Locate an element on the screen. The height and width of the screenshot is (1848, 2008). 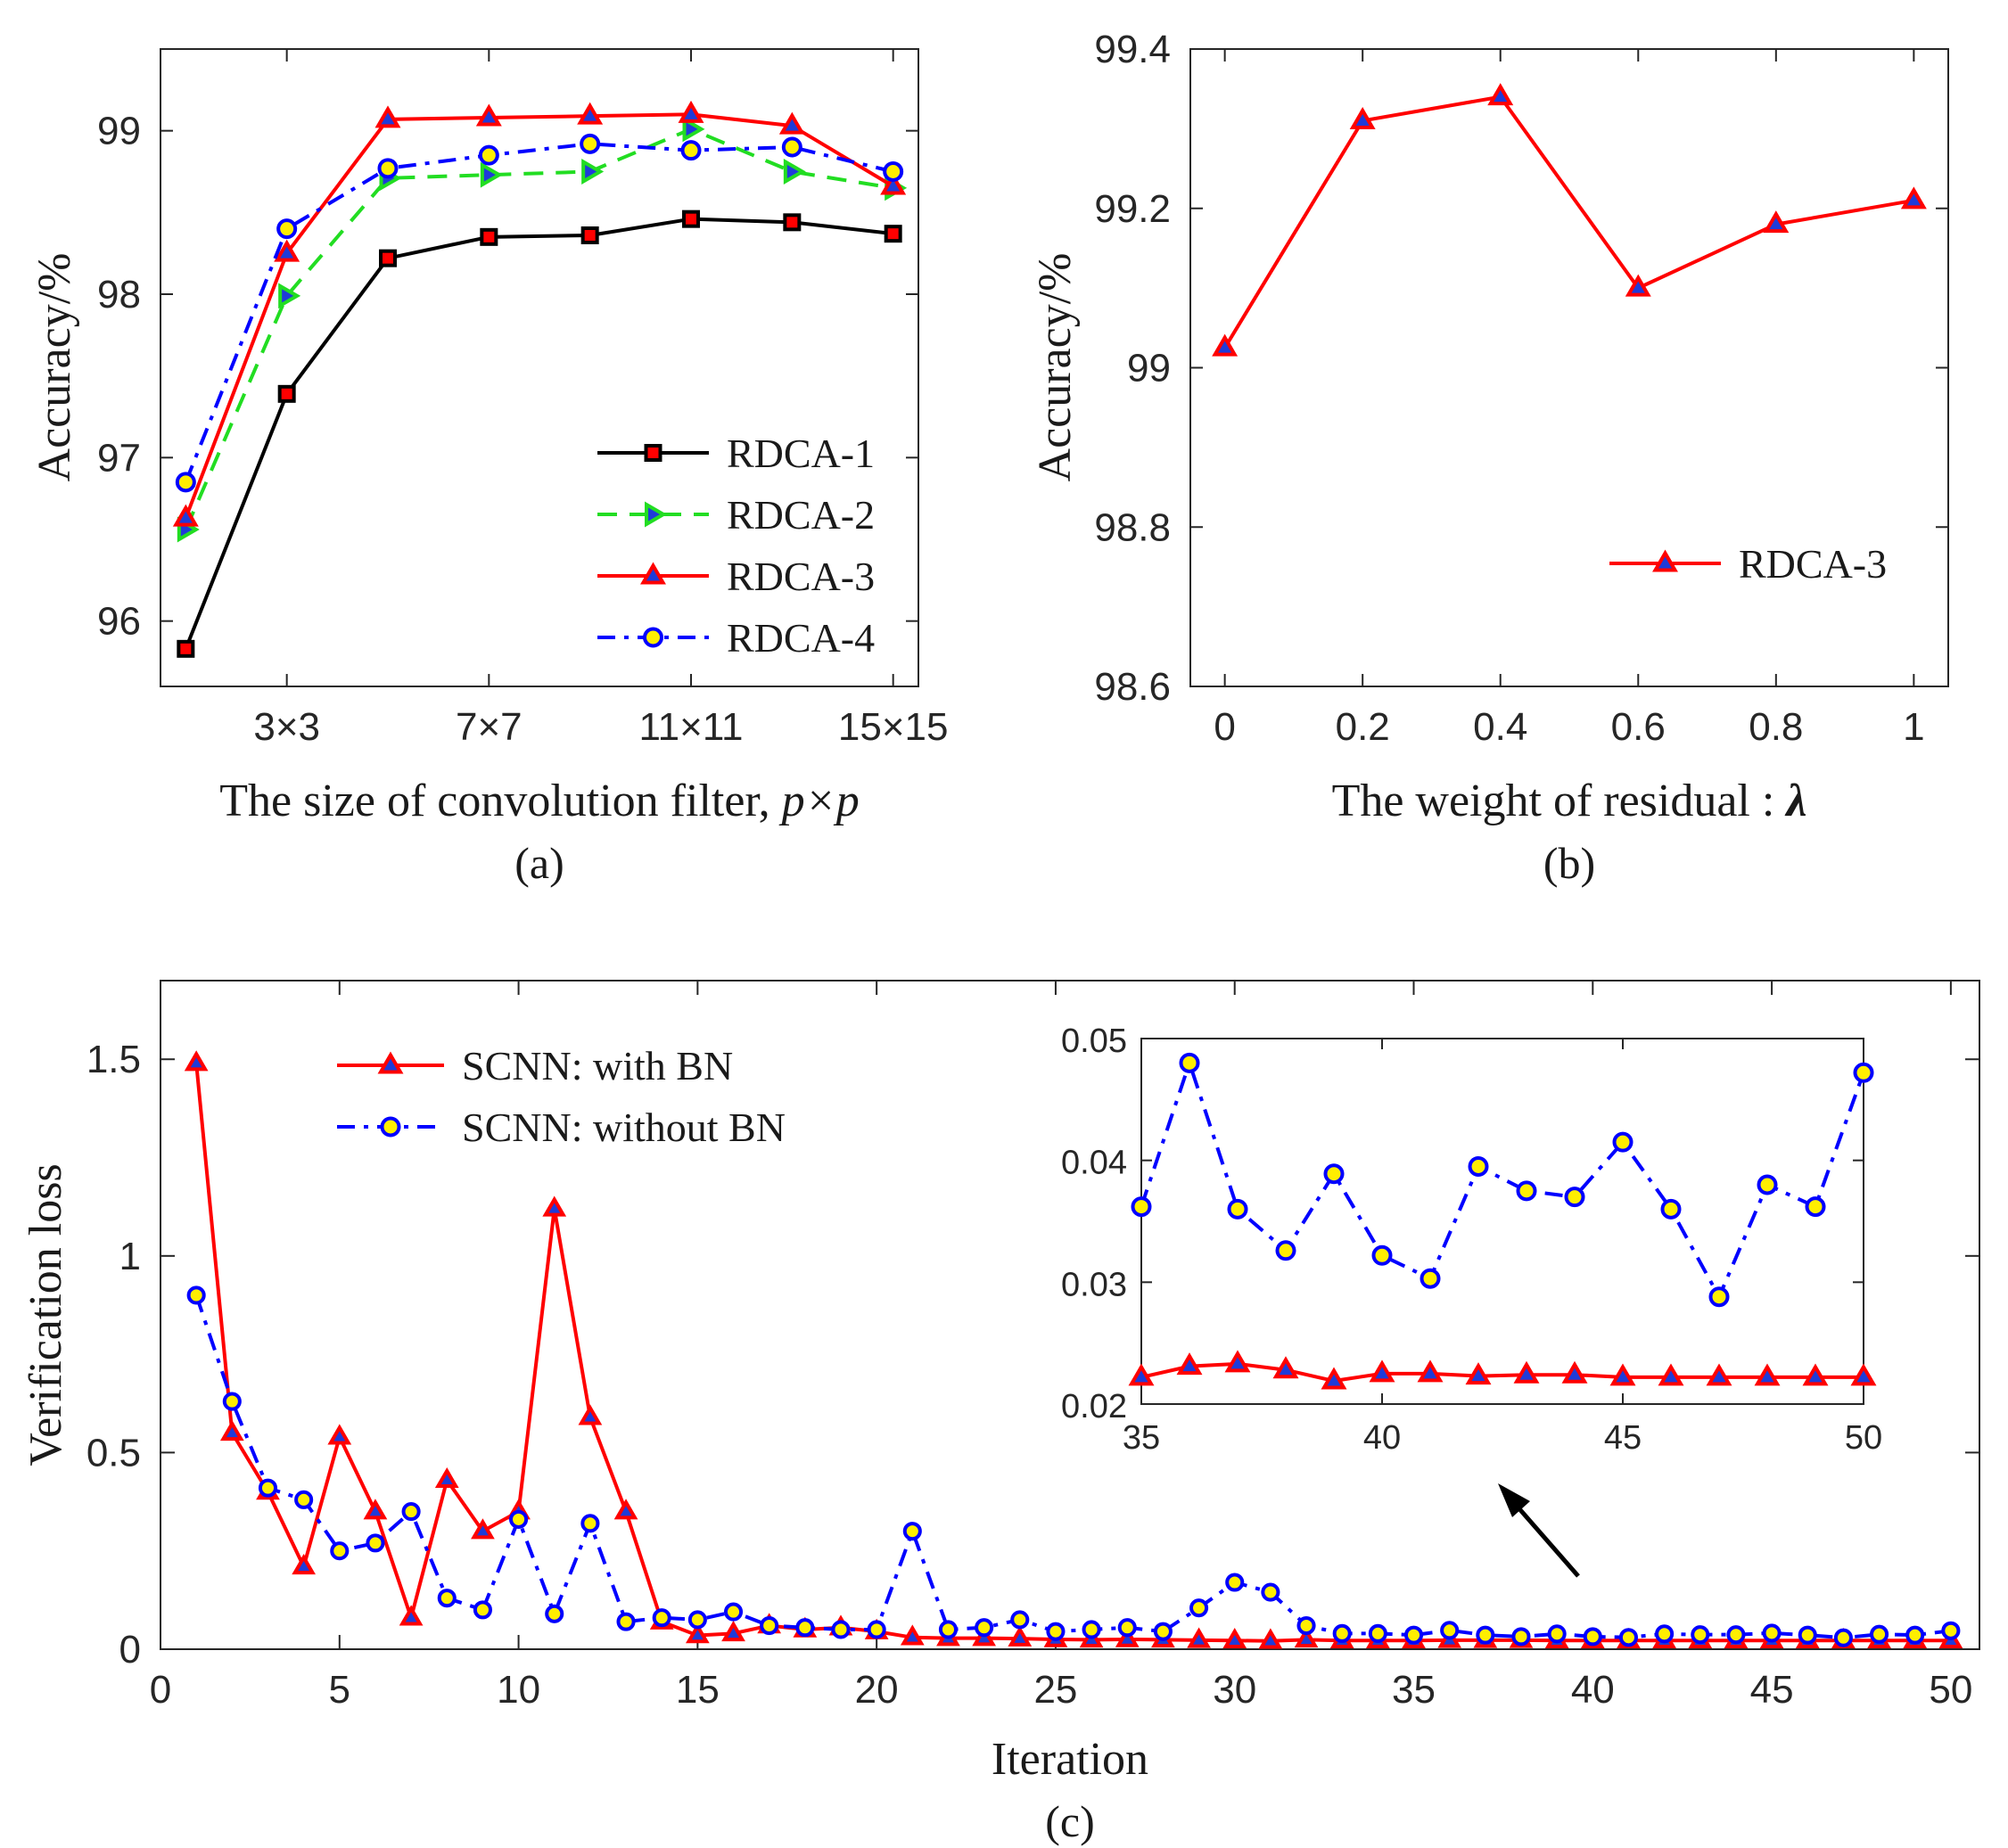
panel-c-xtick-label: 45 is located at coordinates (1772, 1690).